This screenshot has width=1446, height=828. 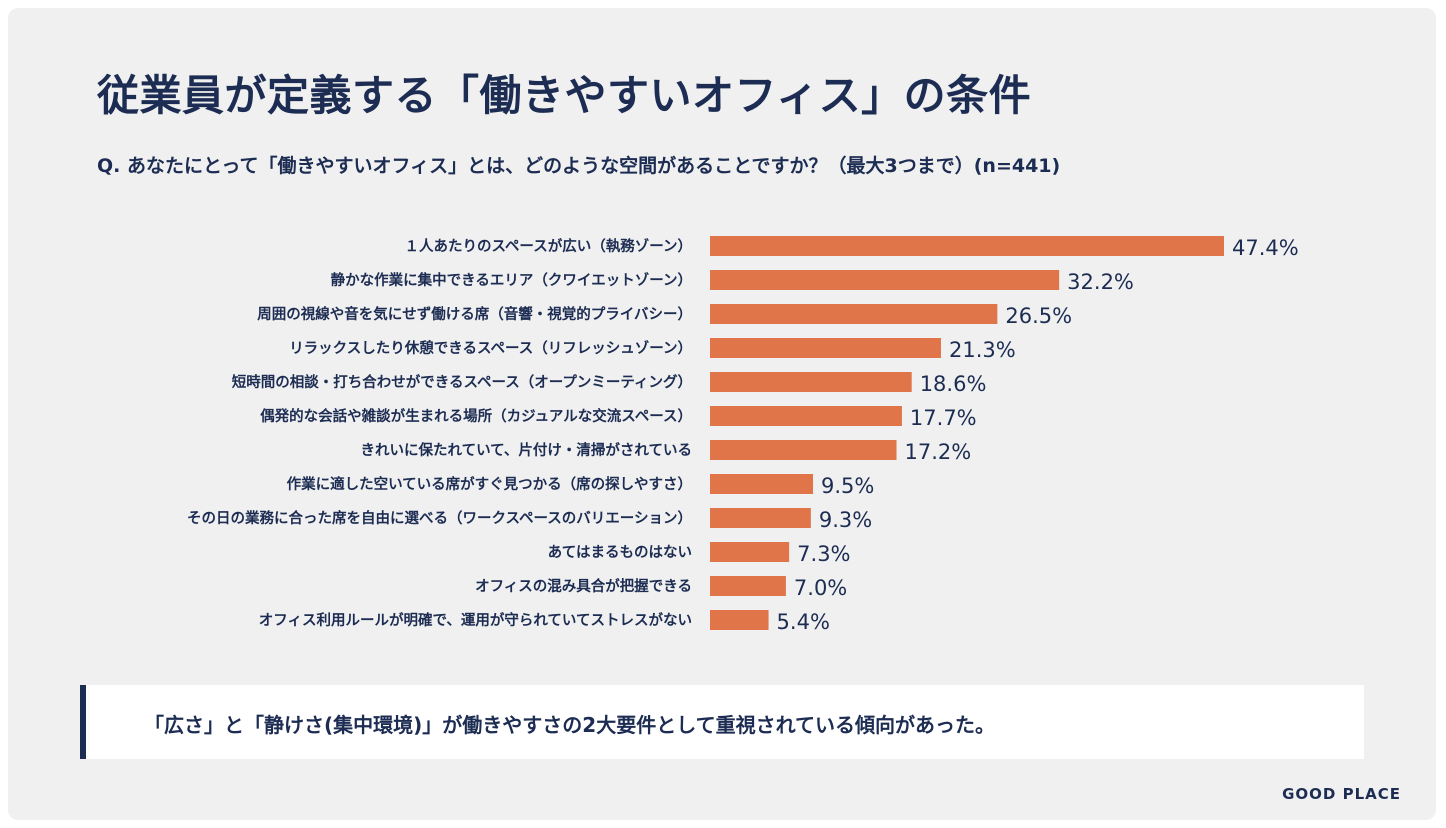 What do you see at coordinates (820, 588) in the screenshot?
I see `value-label: 7.0%` at bounding box center [820, 588].